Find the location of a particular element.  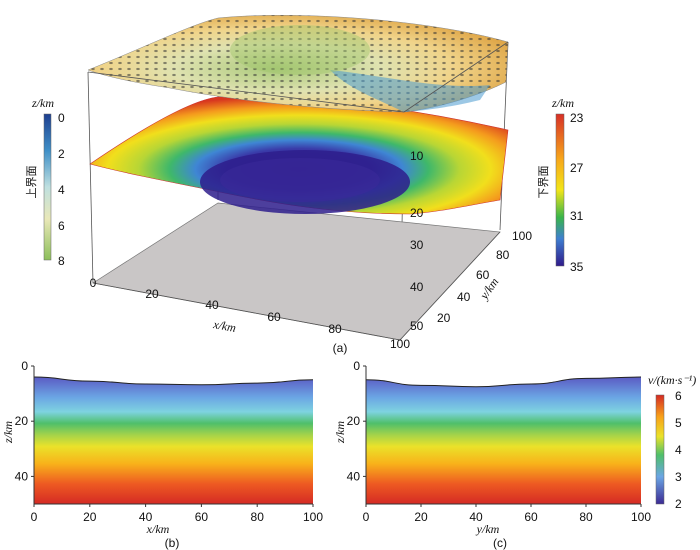

upper-colorbar: z/km 0 2 4 6 8 上界面 is located at coordinates (45, 182).